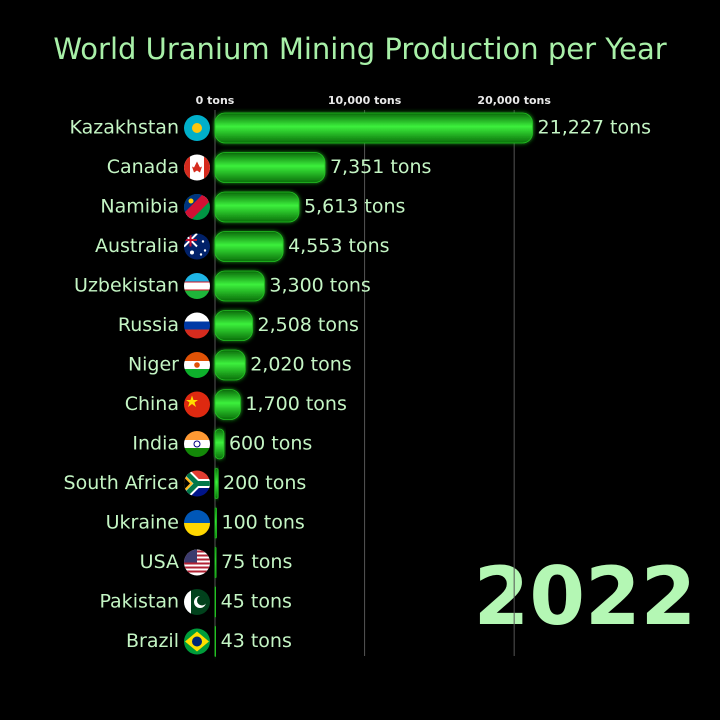 The width and height of the screenshot is (720, 720). Describe the element at coordinates (124, 128) in the screenshot. I see `category-label: Kazakhstan` at that location.